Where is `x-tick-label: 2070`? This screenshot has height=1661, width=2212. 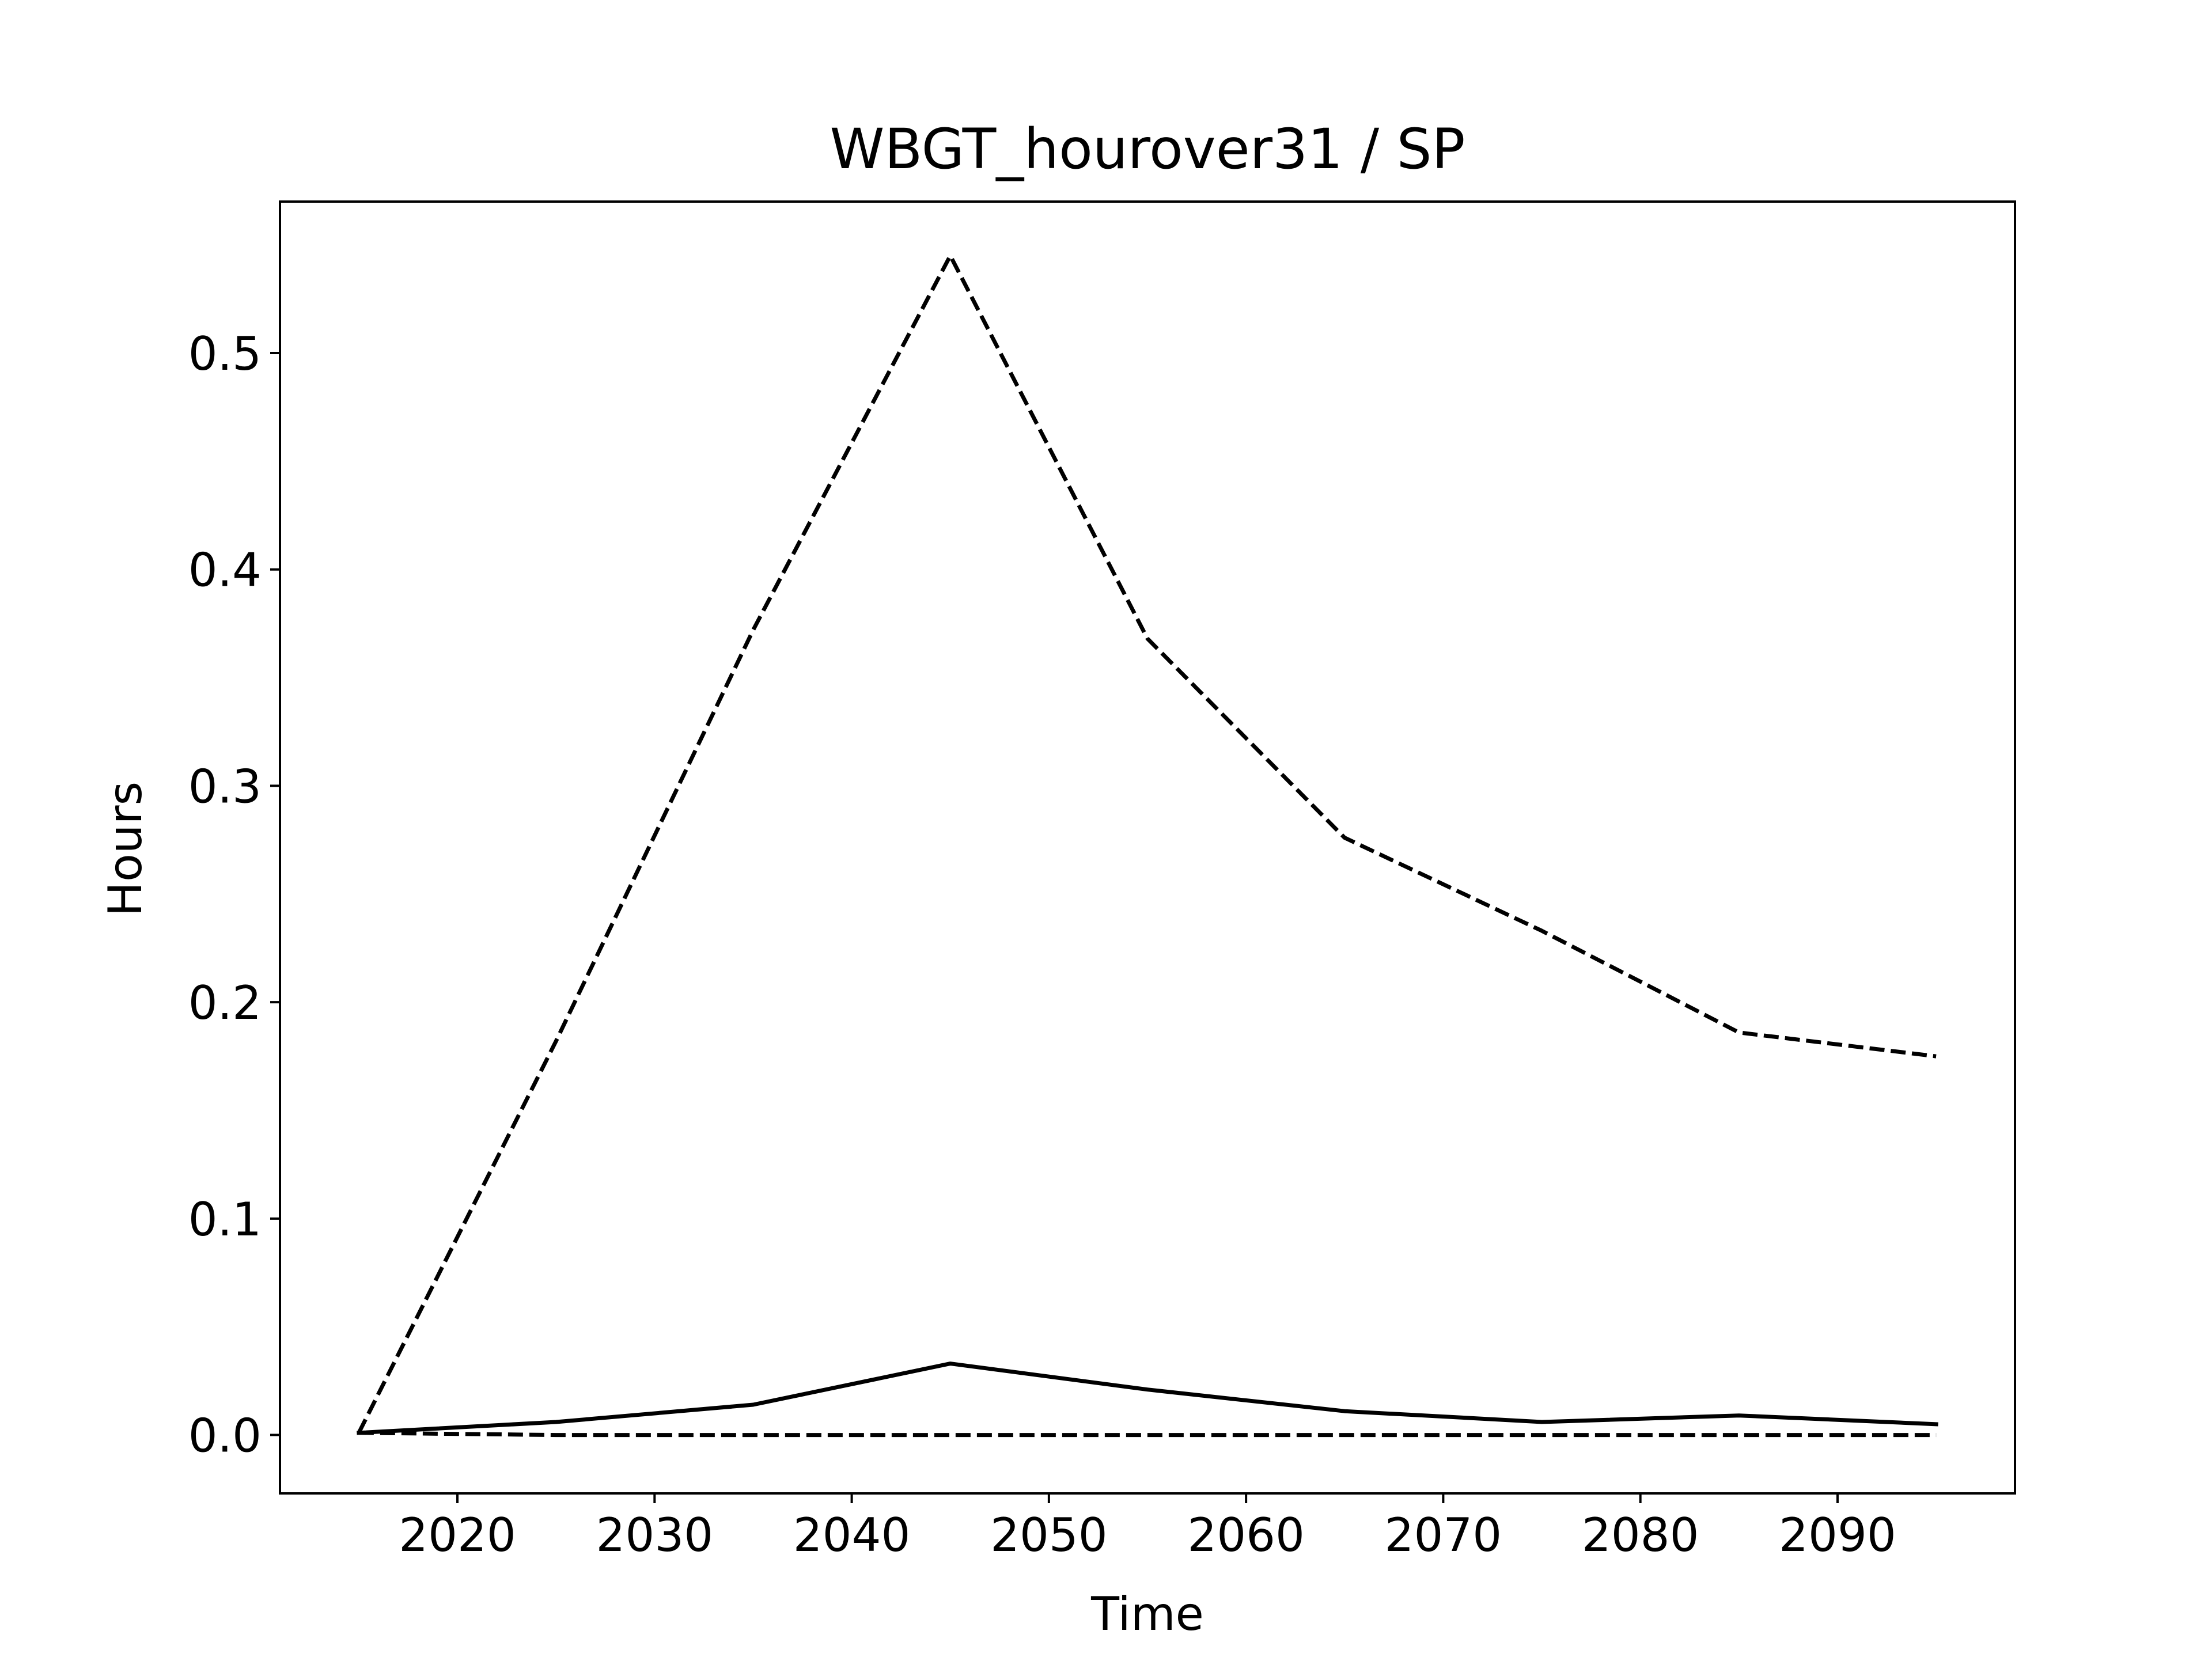
x-tick-label: 2070 is located at coordinates (1443, 1535).